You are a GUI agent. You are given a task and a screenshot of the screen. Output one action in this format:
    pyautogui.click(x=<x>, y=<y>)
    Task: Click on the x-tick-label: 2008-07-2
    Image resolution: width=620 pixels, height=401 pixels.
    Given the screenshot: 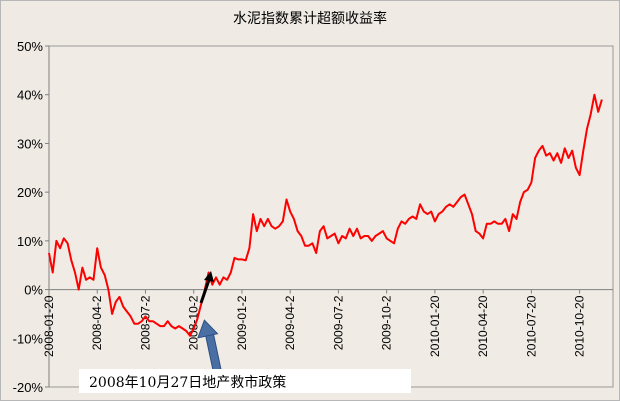 What is the action you would take?
    pyautogui.click(x=145, y=322)
    